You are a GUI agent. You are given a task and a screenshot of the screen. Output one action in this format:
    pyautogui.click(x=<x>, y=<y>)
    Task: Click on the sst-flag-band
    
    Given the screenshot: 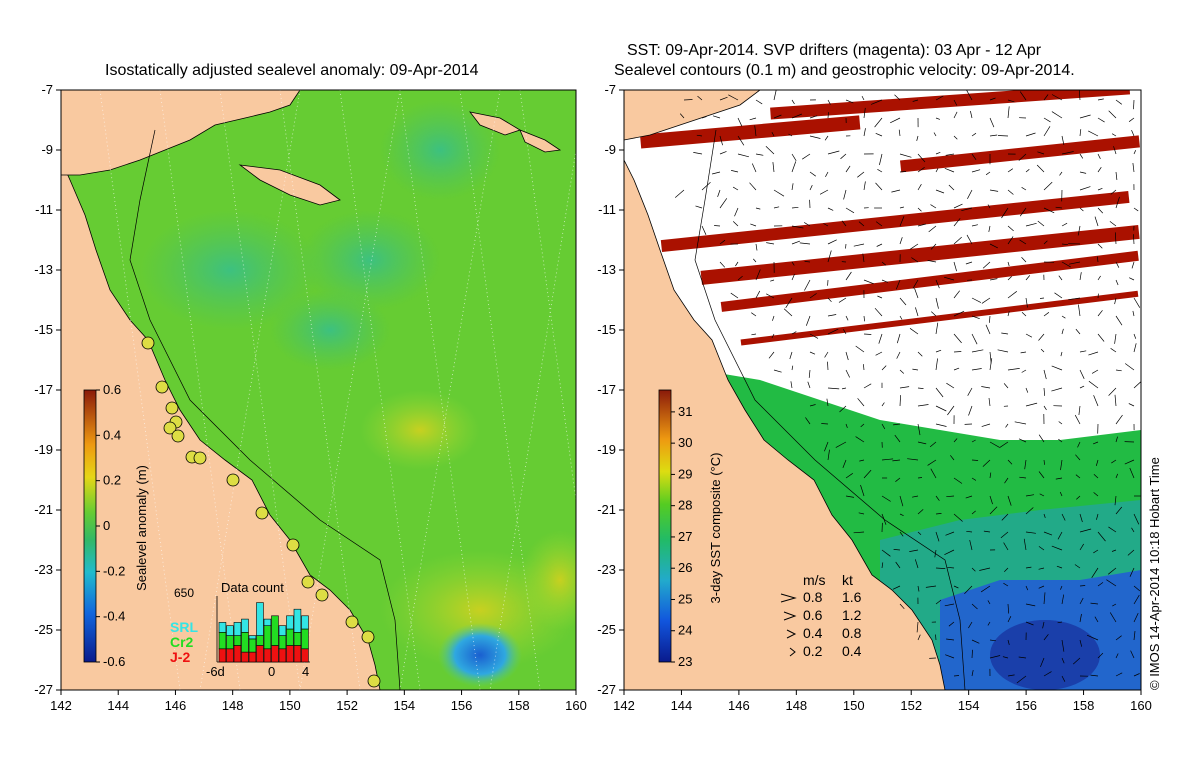 What is the action you would take?
    pyautogui.click(x=939, y=318)
    